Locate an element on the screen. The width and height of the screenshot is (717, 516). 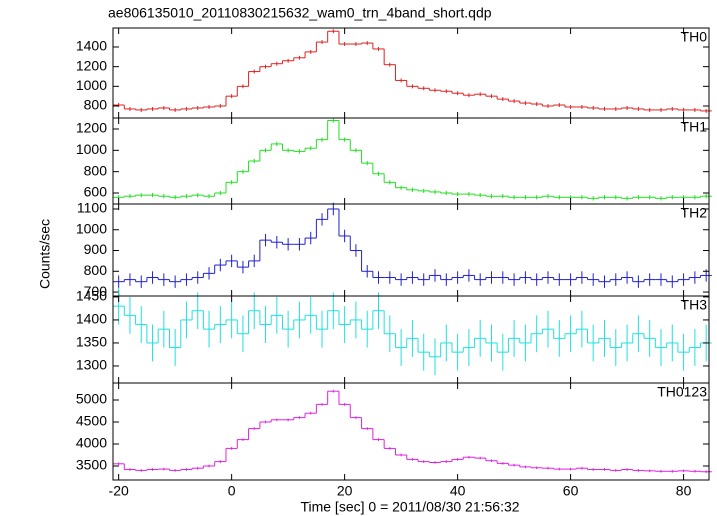
panel-label: TH2 is located at coordinates (694, 213).